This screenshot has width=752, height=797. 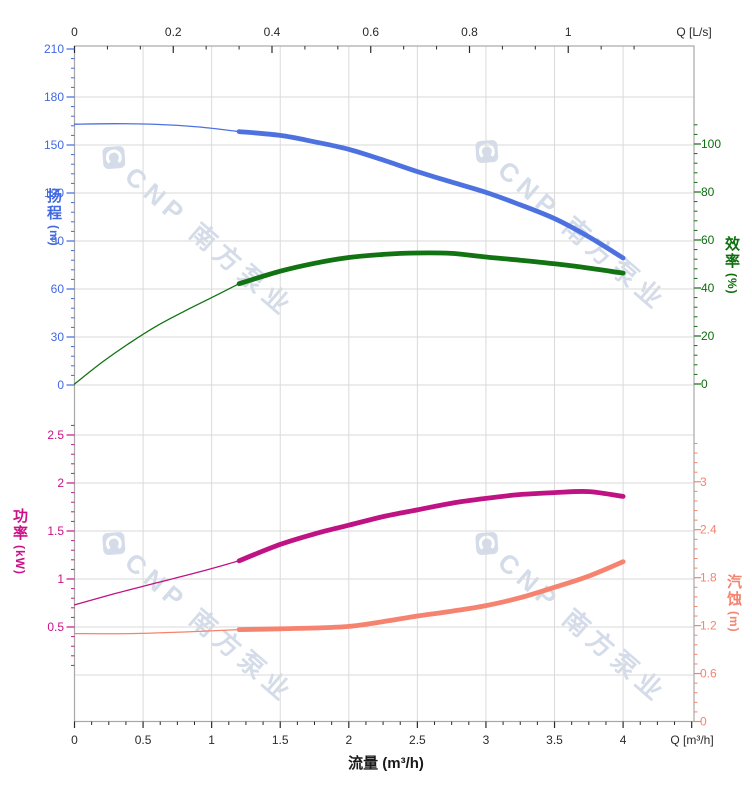 I want to click on x-bottom-axis-title: Q [m³/h], so click(x=691, y=740).